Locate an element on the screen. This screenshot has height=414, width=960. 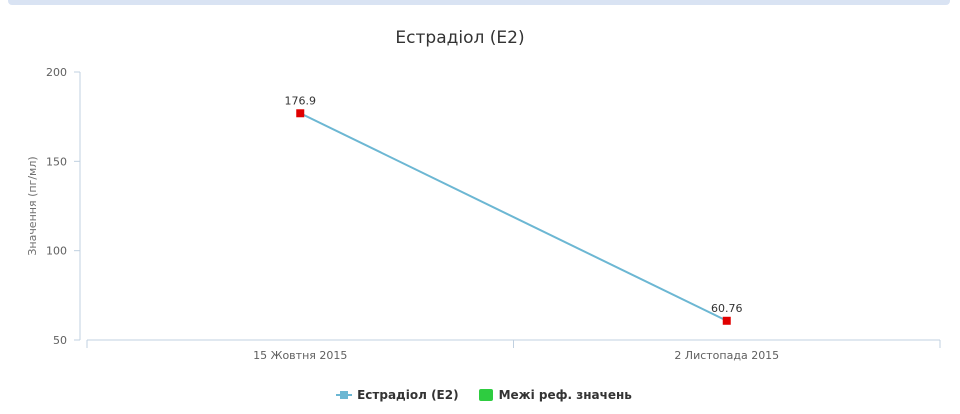
x-tick-label-1: 2 Листопада 2015 is located at coordinates (726, 355).